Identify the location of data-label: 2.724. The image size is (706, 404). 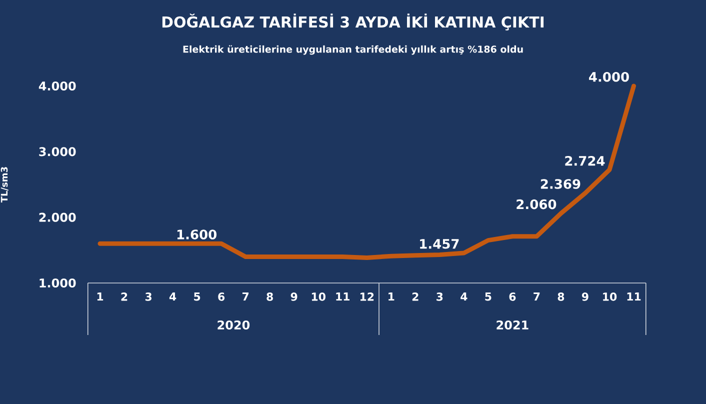
(585, 161).